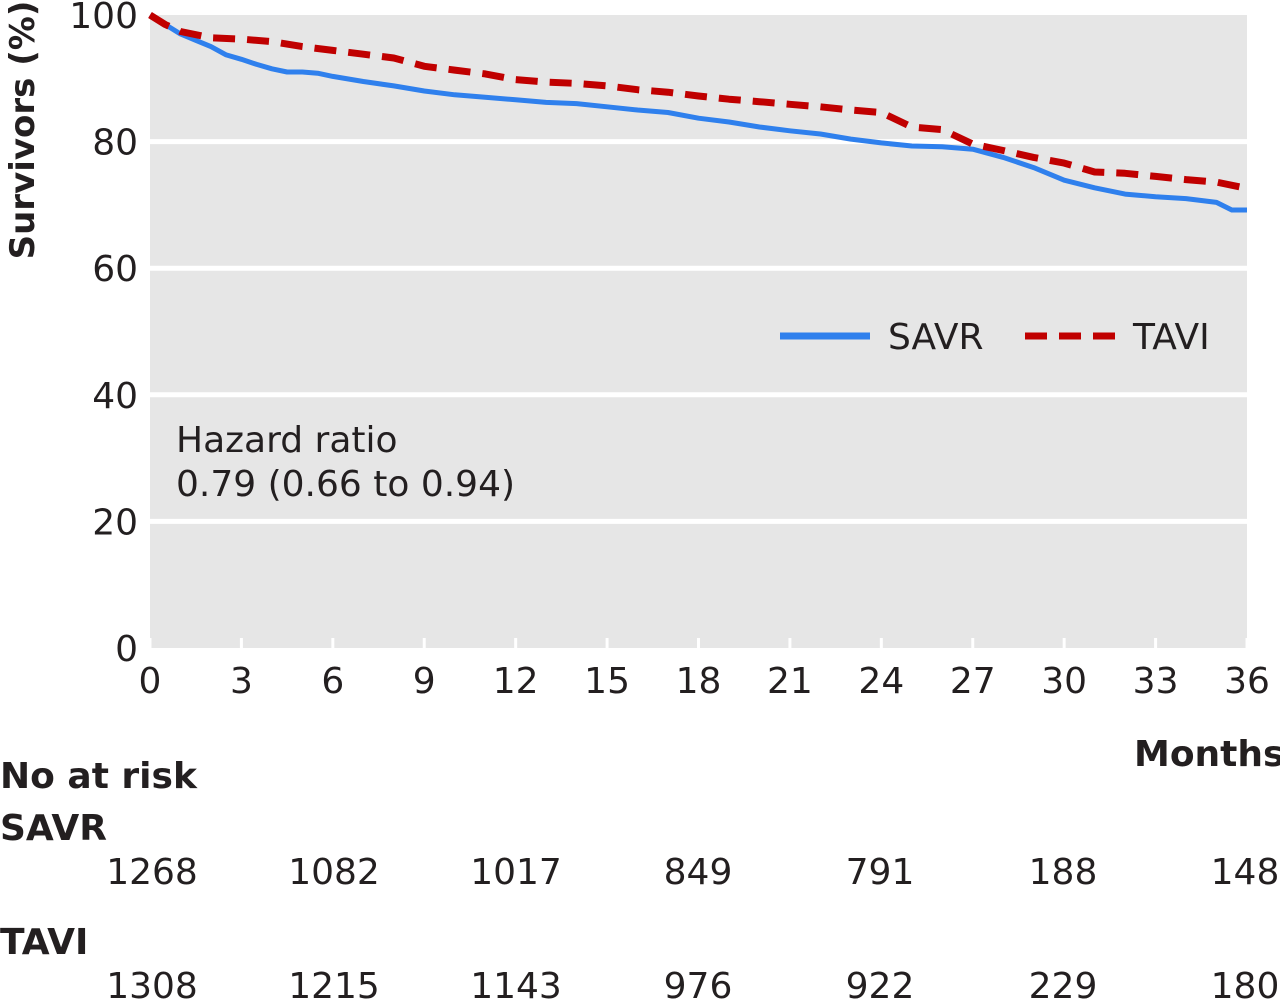 The width and height of the screenshot is (1280, 1007). What do you see at coordinates (935, 337) in the screenshot?
I see `legend-label-savr: SAVR` at bounding box center [935, 337].